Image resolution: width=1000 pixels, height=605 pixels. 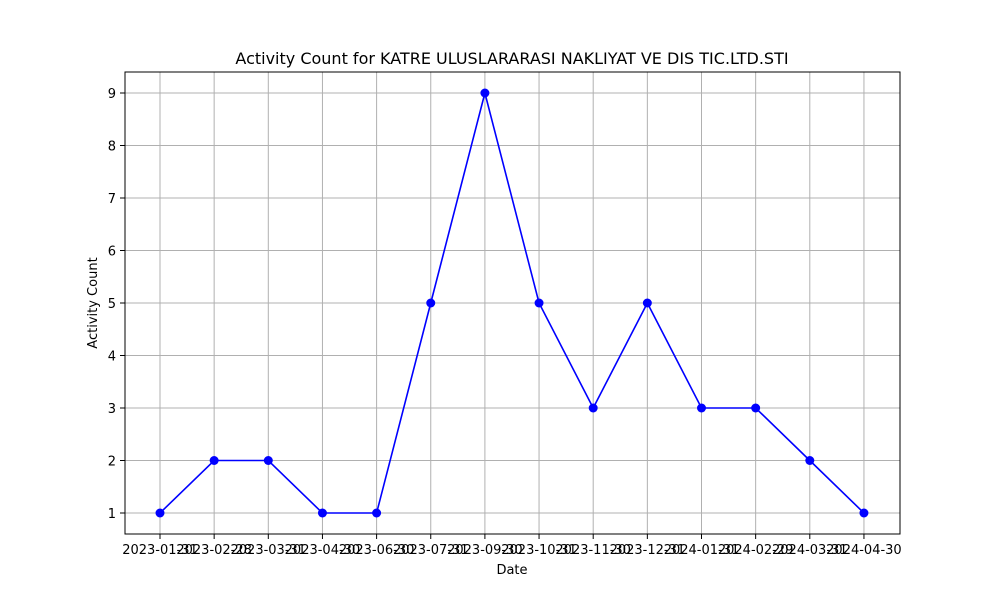 What do you see at coordinates (112, 94) in the screenshot?
I see `y-tick-label: 9` at bounding box center [112, 94].